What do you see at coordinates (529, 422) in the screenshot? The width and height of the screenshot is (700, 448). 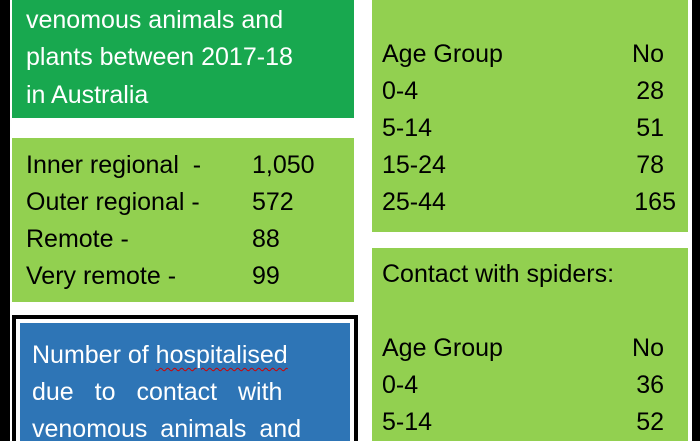 I see `table-row: 5-14 52` at bounding box center [529, 422].